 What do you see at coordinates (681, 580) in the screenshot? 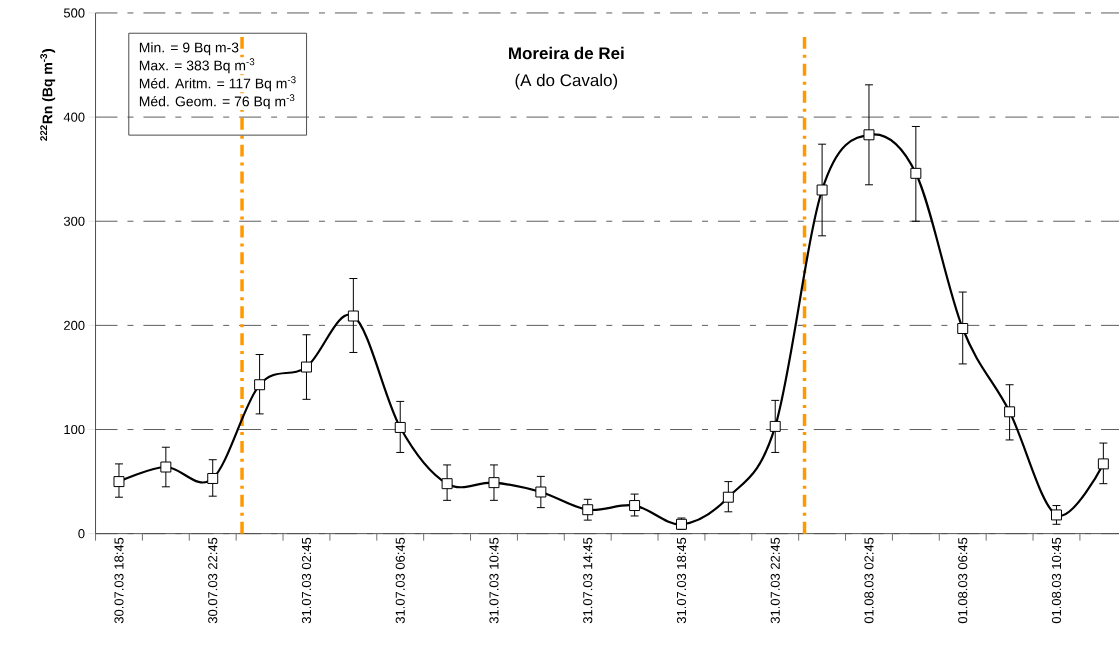
I see `x-tick-label: 31.07.03 18:45` at bounding box center [681, 580].